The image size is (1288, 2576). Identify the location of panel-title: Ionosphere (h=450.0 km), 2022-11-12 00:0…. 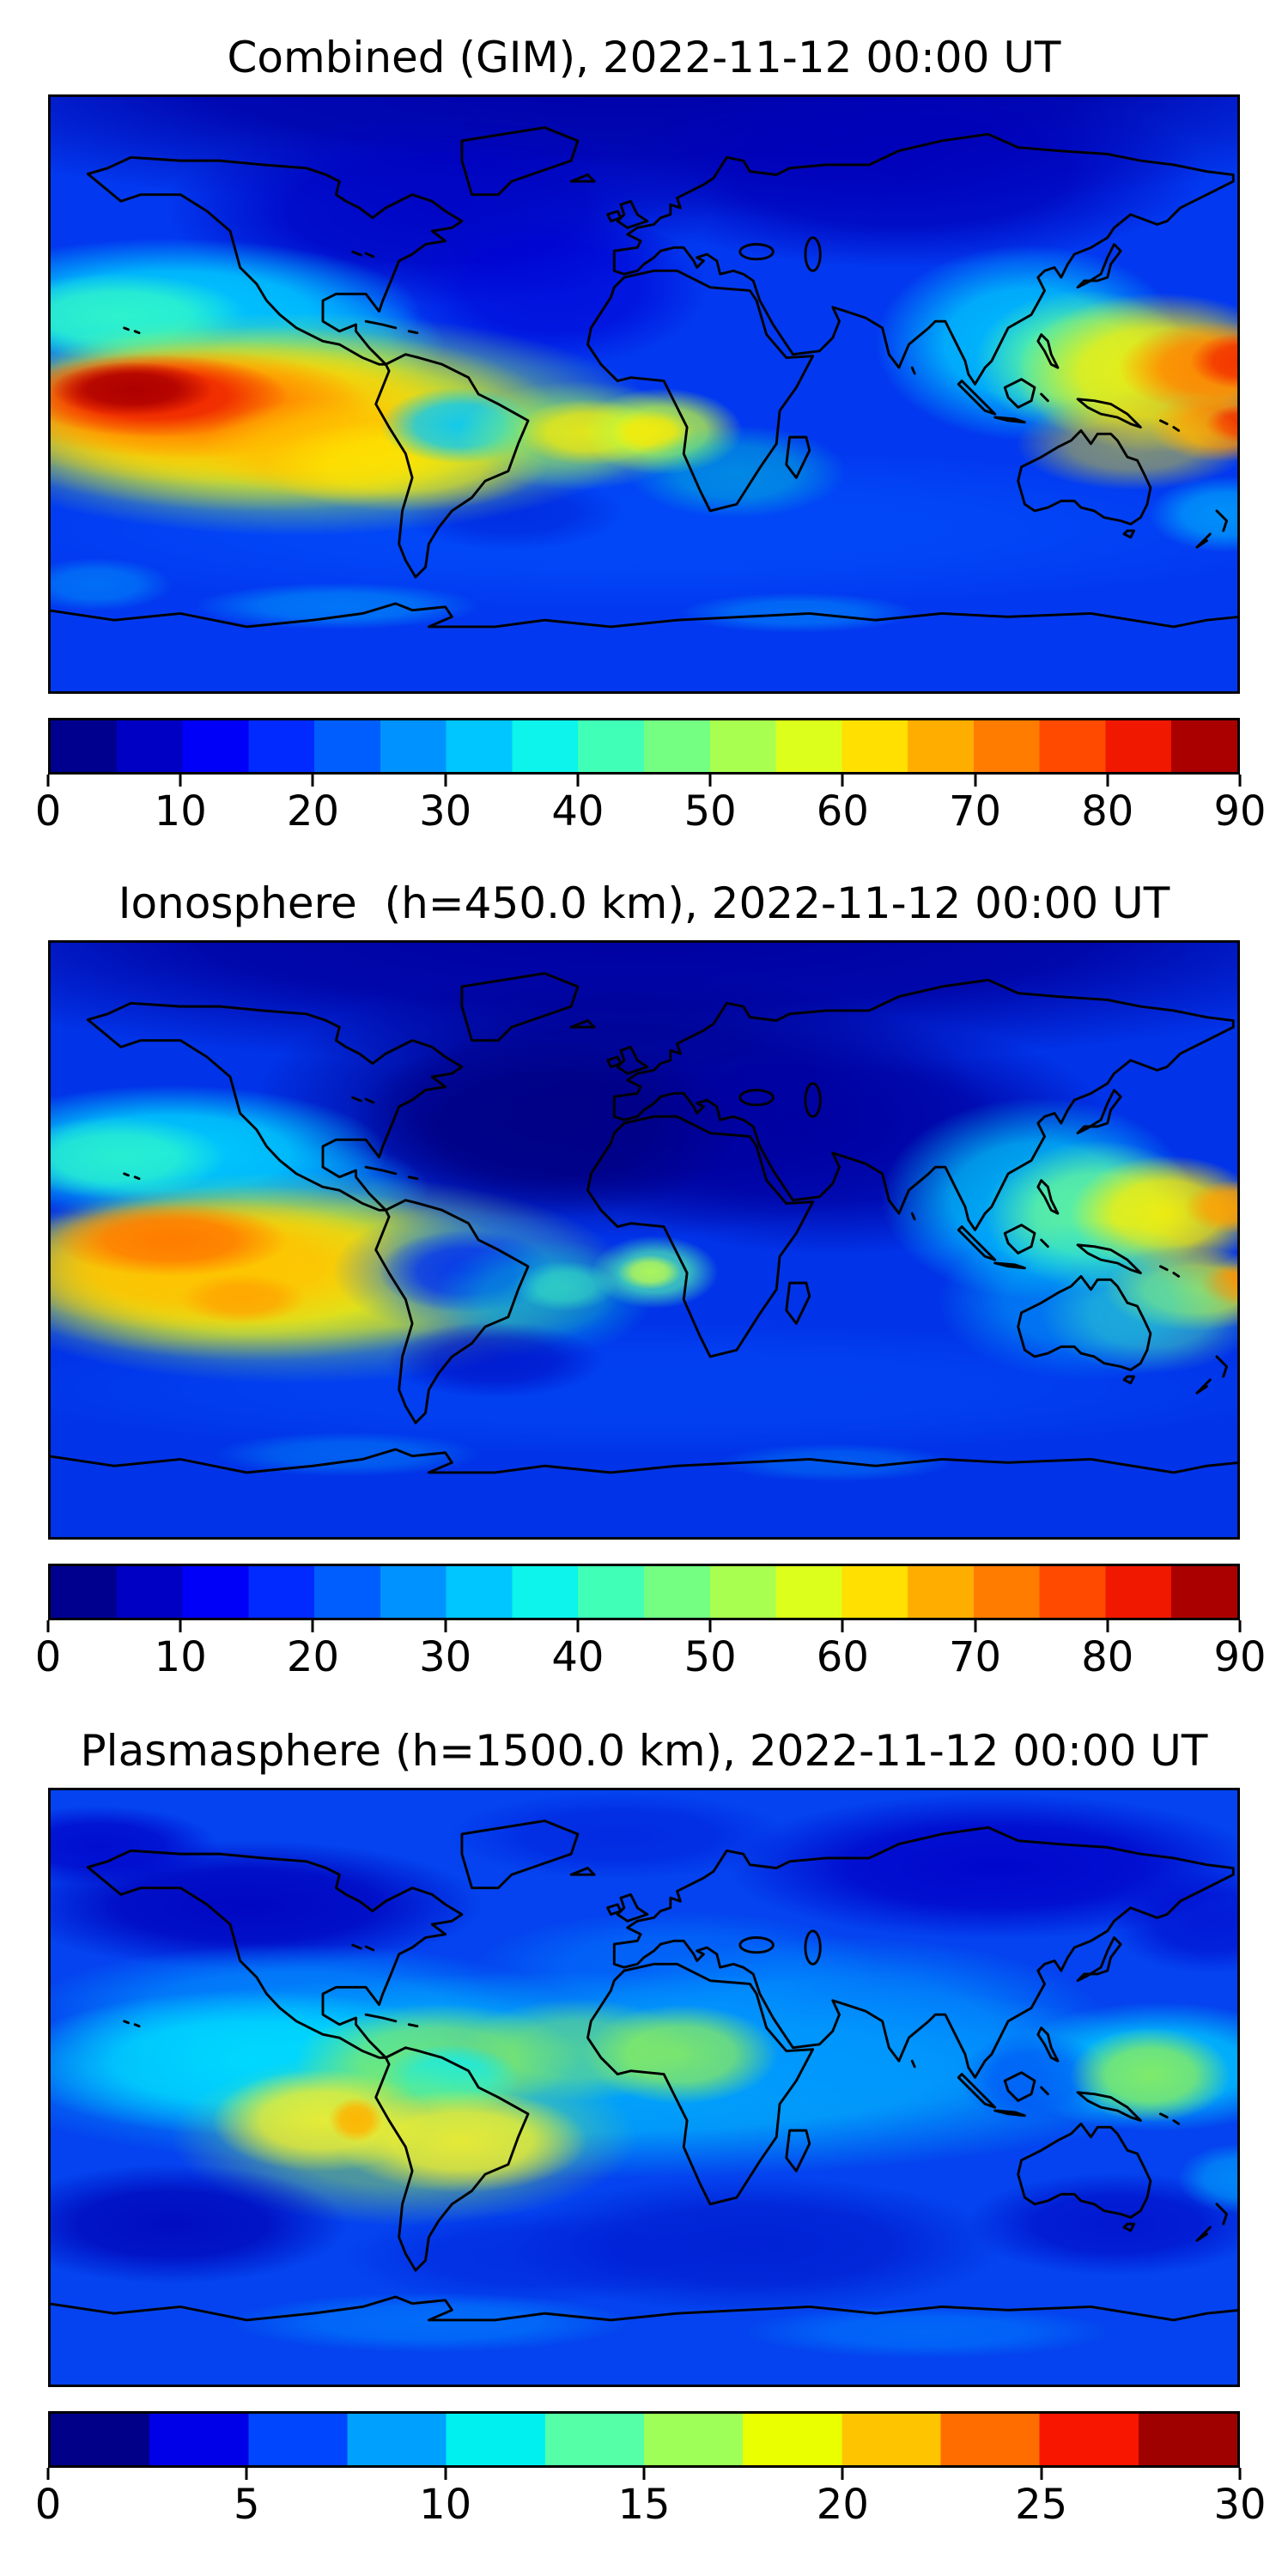
(644, 903).